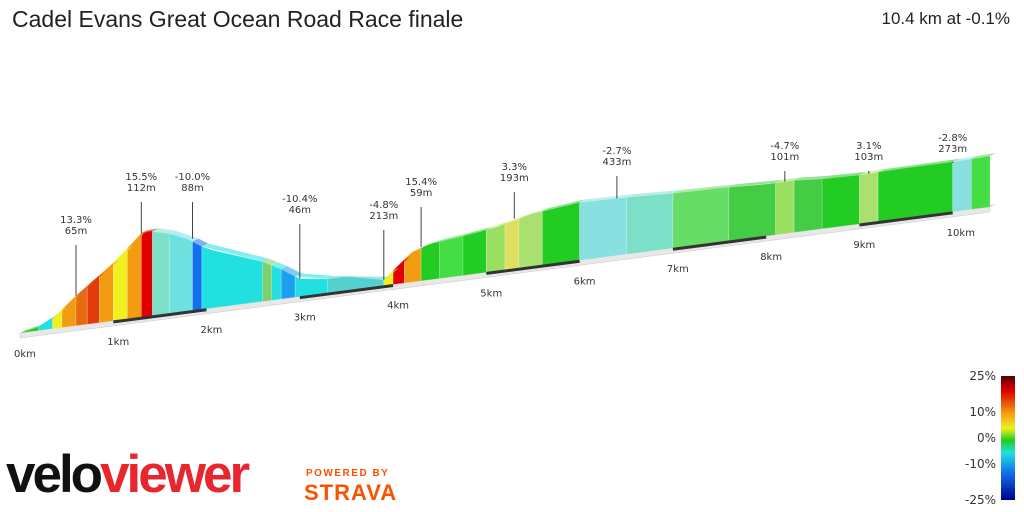  Describe the element at coordinates (421, 193) in the screenshot. I see `annotation-length: 59m` at that location.